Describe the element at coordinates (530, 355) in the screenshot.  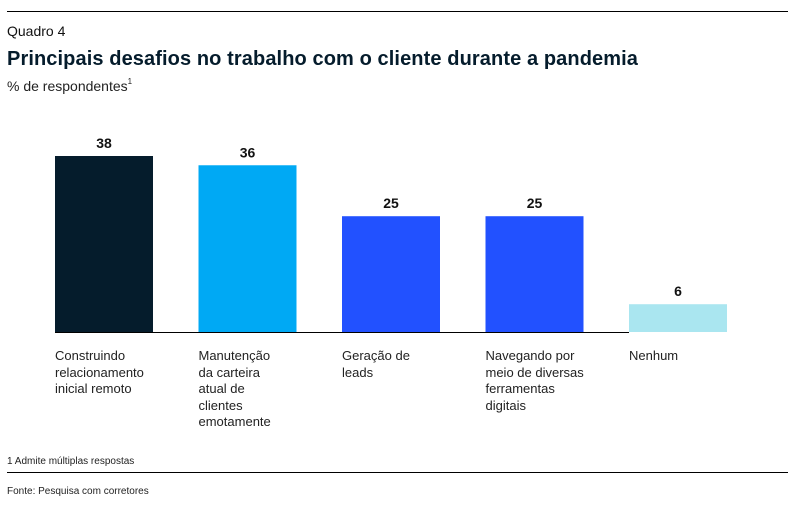
I see `category-label-line: Navegando por` at that location.